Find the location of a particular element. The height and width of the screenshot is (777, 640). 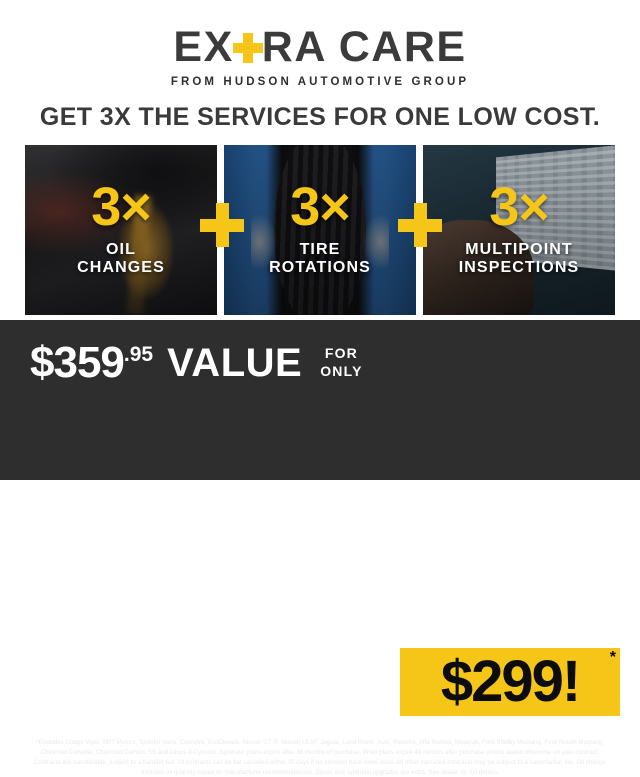

offer-price-box: $299! * is located at coordinates (510, 682).